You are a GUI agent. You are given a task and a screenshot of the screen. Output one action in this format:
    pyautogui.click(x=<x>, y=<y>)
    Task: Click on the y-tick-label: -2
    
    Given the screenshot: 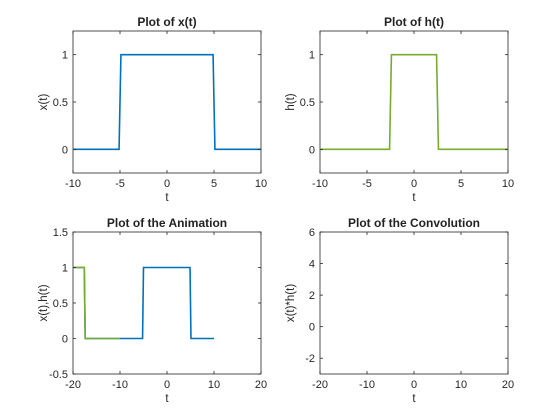 What is the action you would take?
    pyautogui.click(x=310, y=359)
    